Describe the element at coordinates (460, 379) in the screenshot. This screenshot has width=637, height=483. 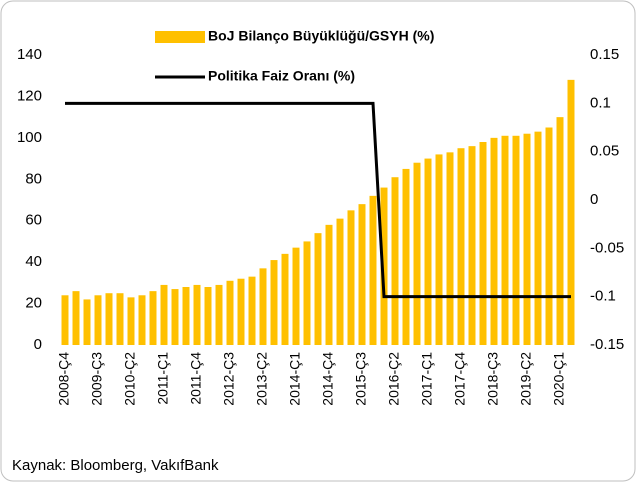
I see `x-tick-label: 2017-Ç4` at that location.